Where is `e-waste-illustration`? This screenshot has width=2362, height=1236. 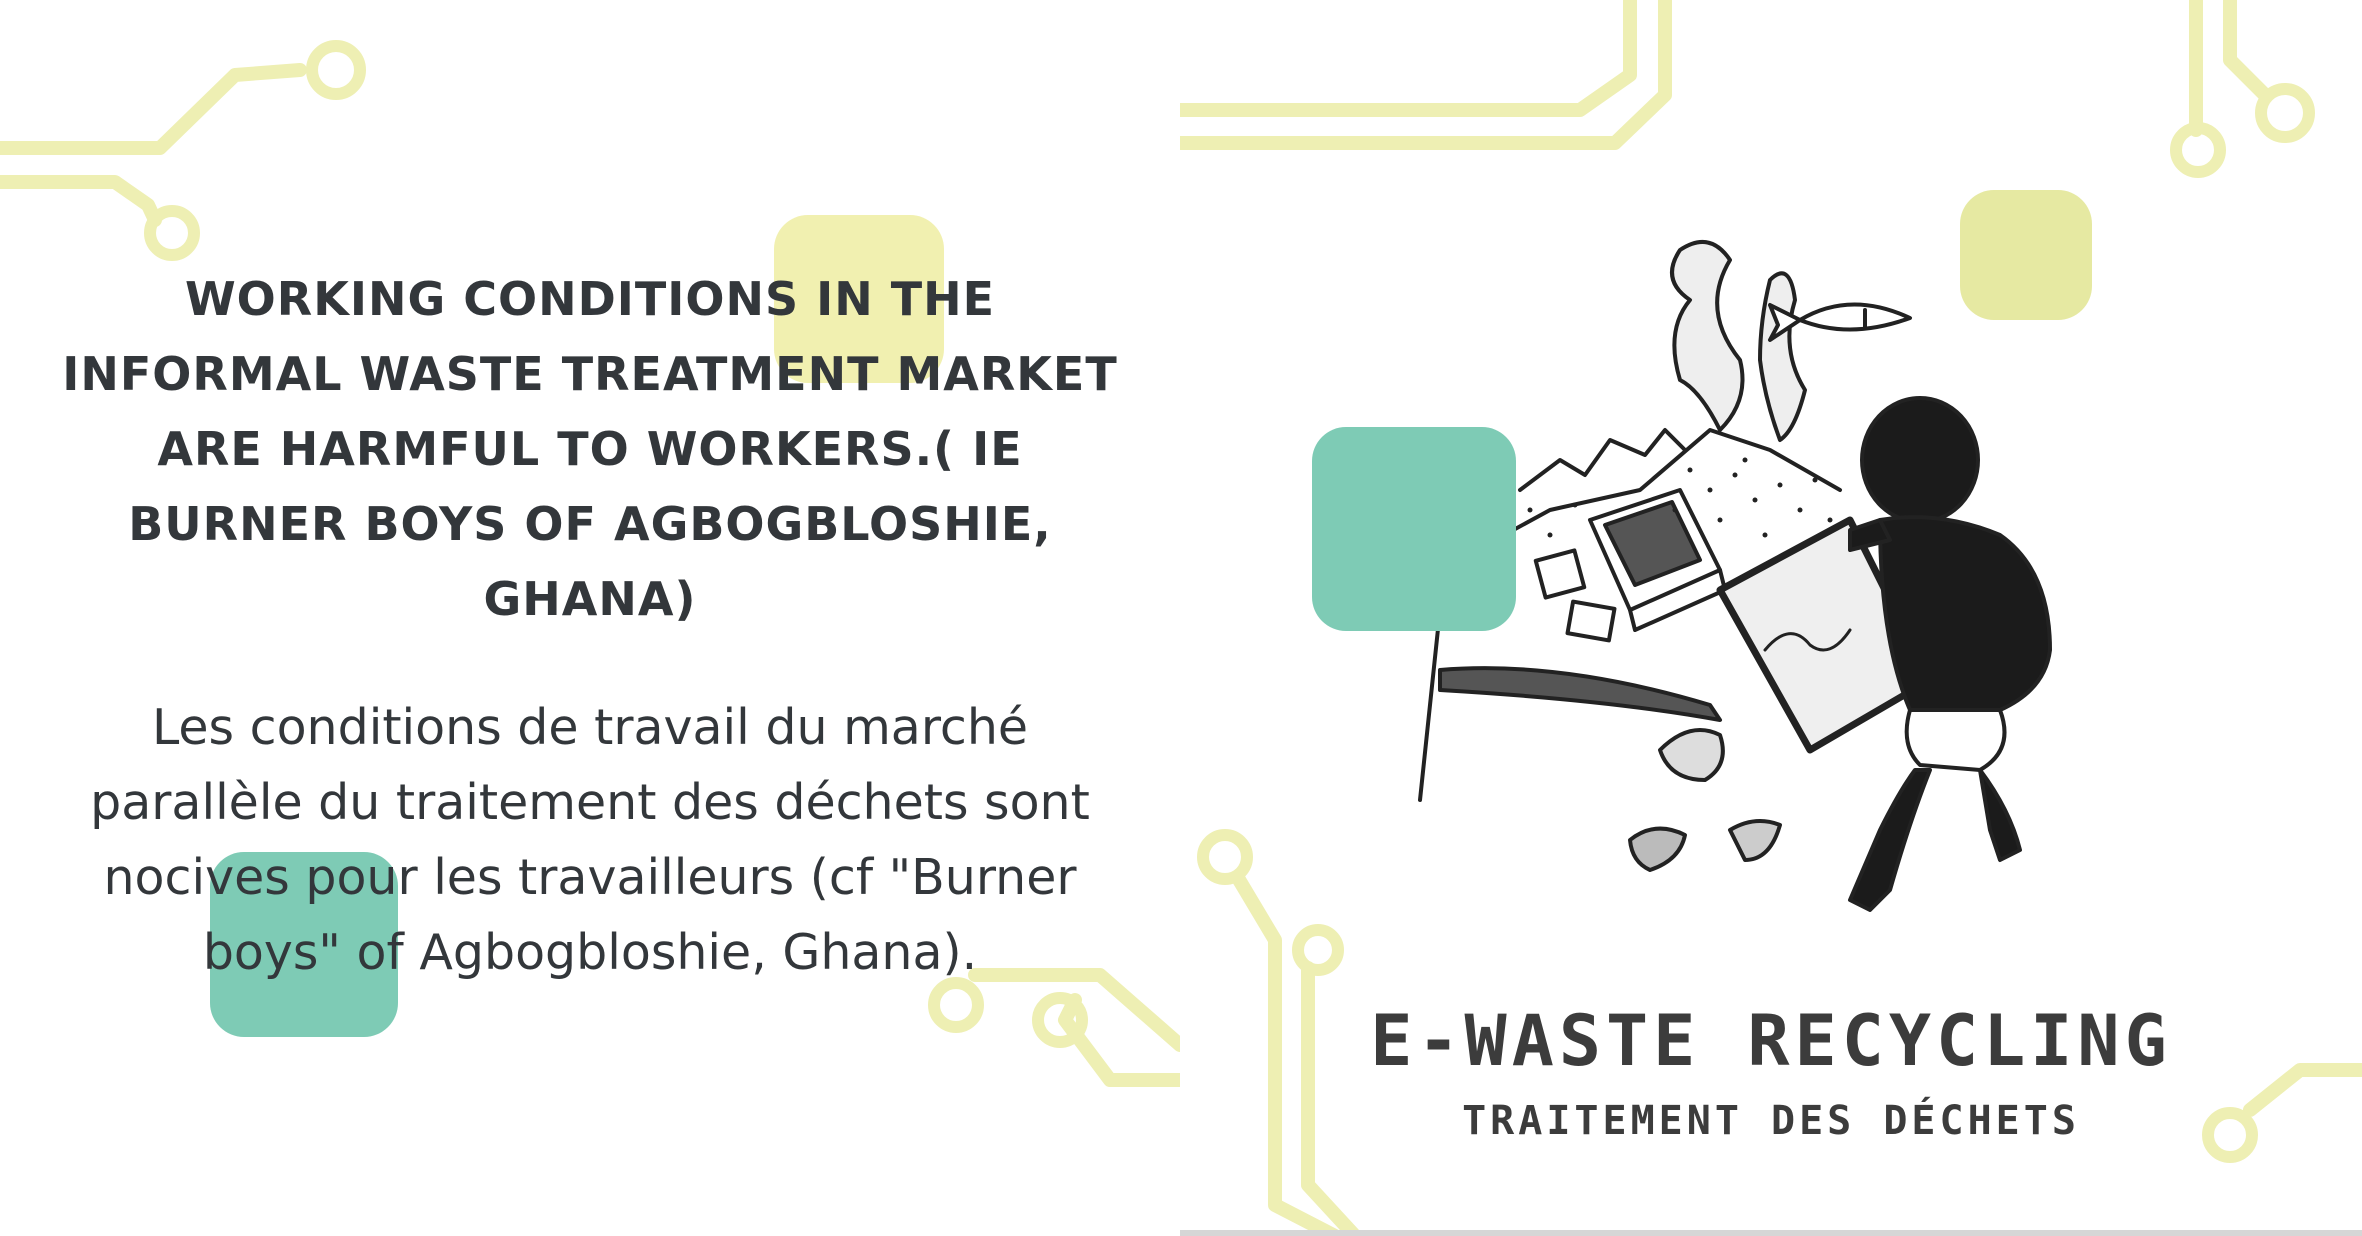 e-waste-illustration is located at coordinates (1735, 576).